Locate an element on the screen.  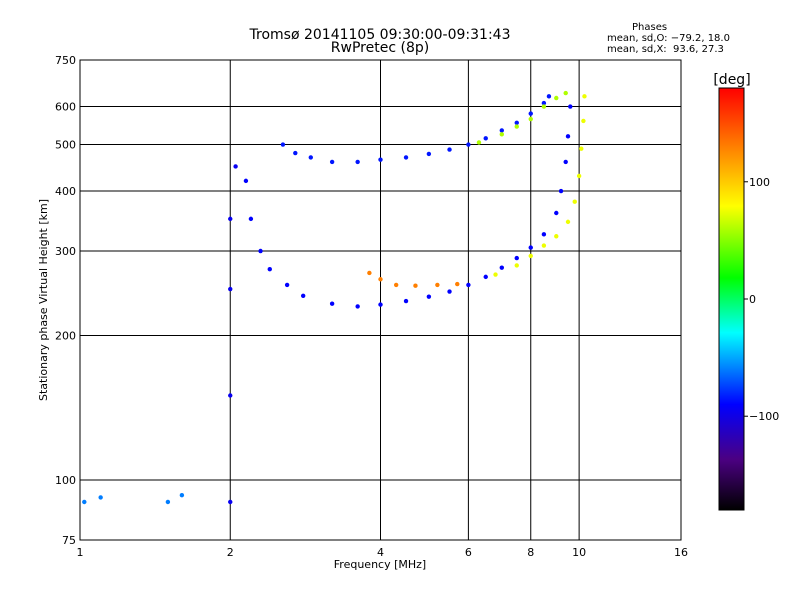
colorbar-tick-label: 0 is located at coordinates (752, 299).